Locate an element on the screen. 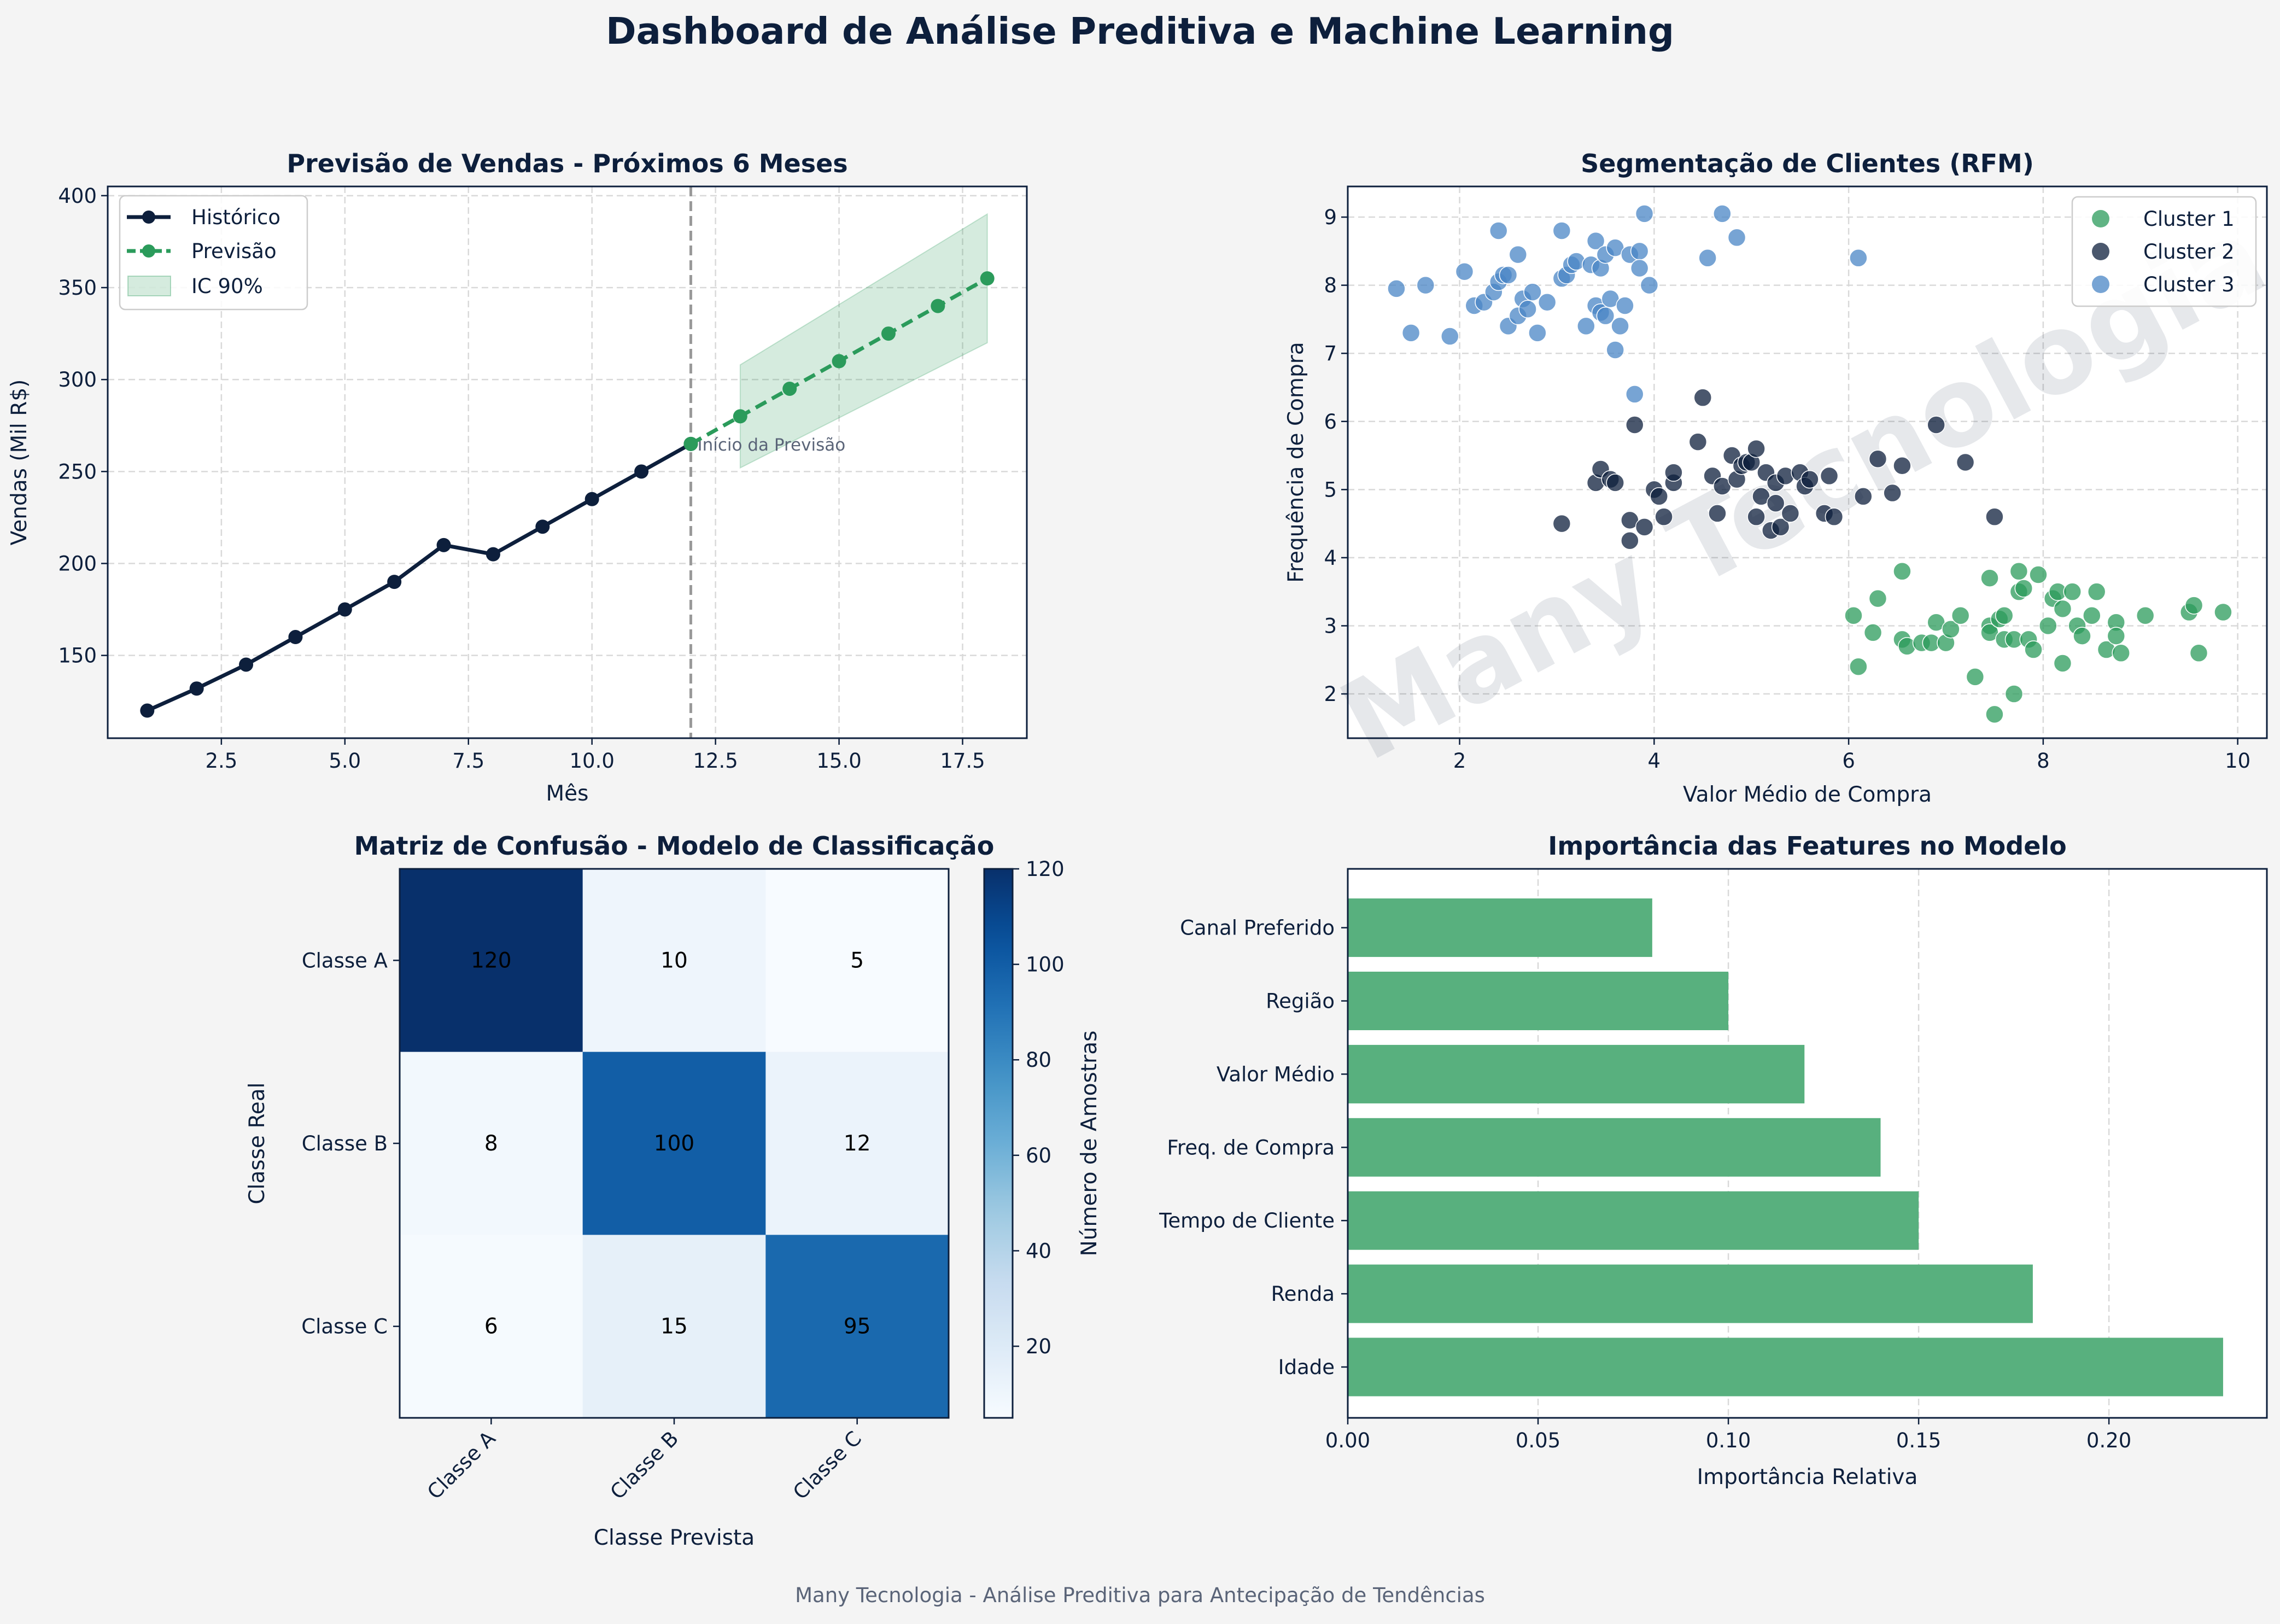 This screenshot has height=1624, width=2280. y-axis-label: Vendas (Mil R$) is located at coordinates (20, 462).